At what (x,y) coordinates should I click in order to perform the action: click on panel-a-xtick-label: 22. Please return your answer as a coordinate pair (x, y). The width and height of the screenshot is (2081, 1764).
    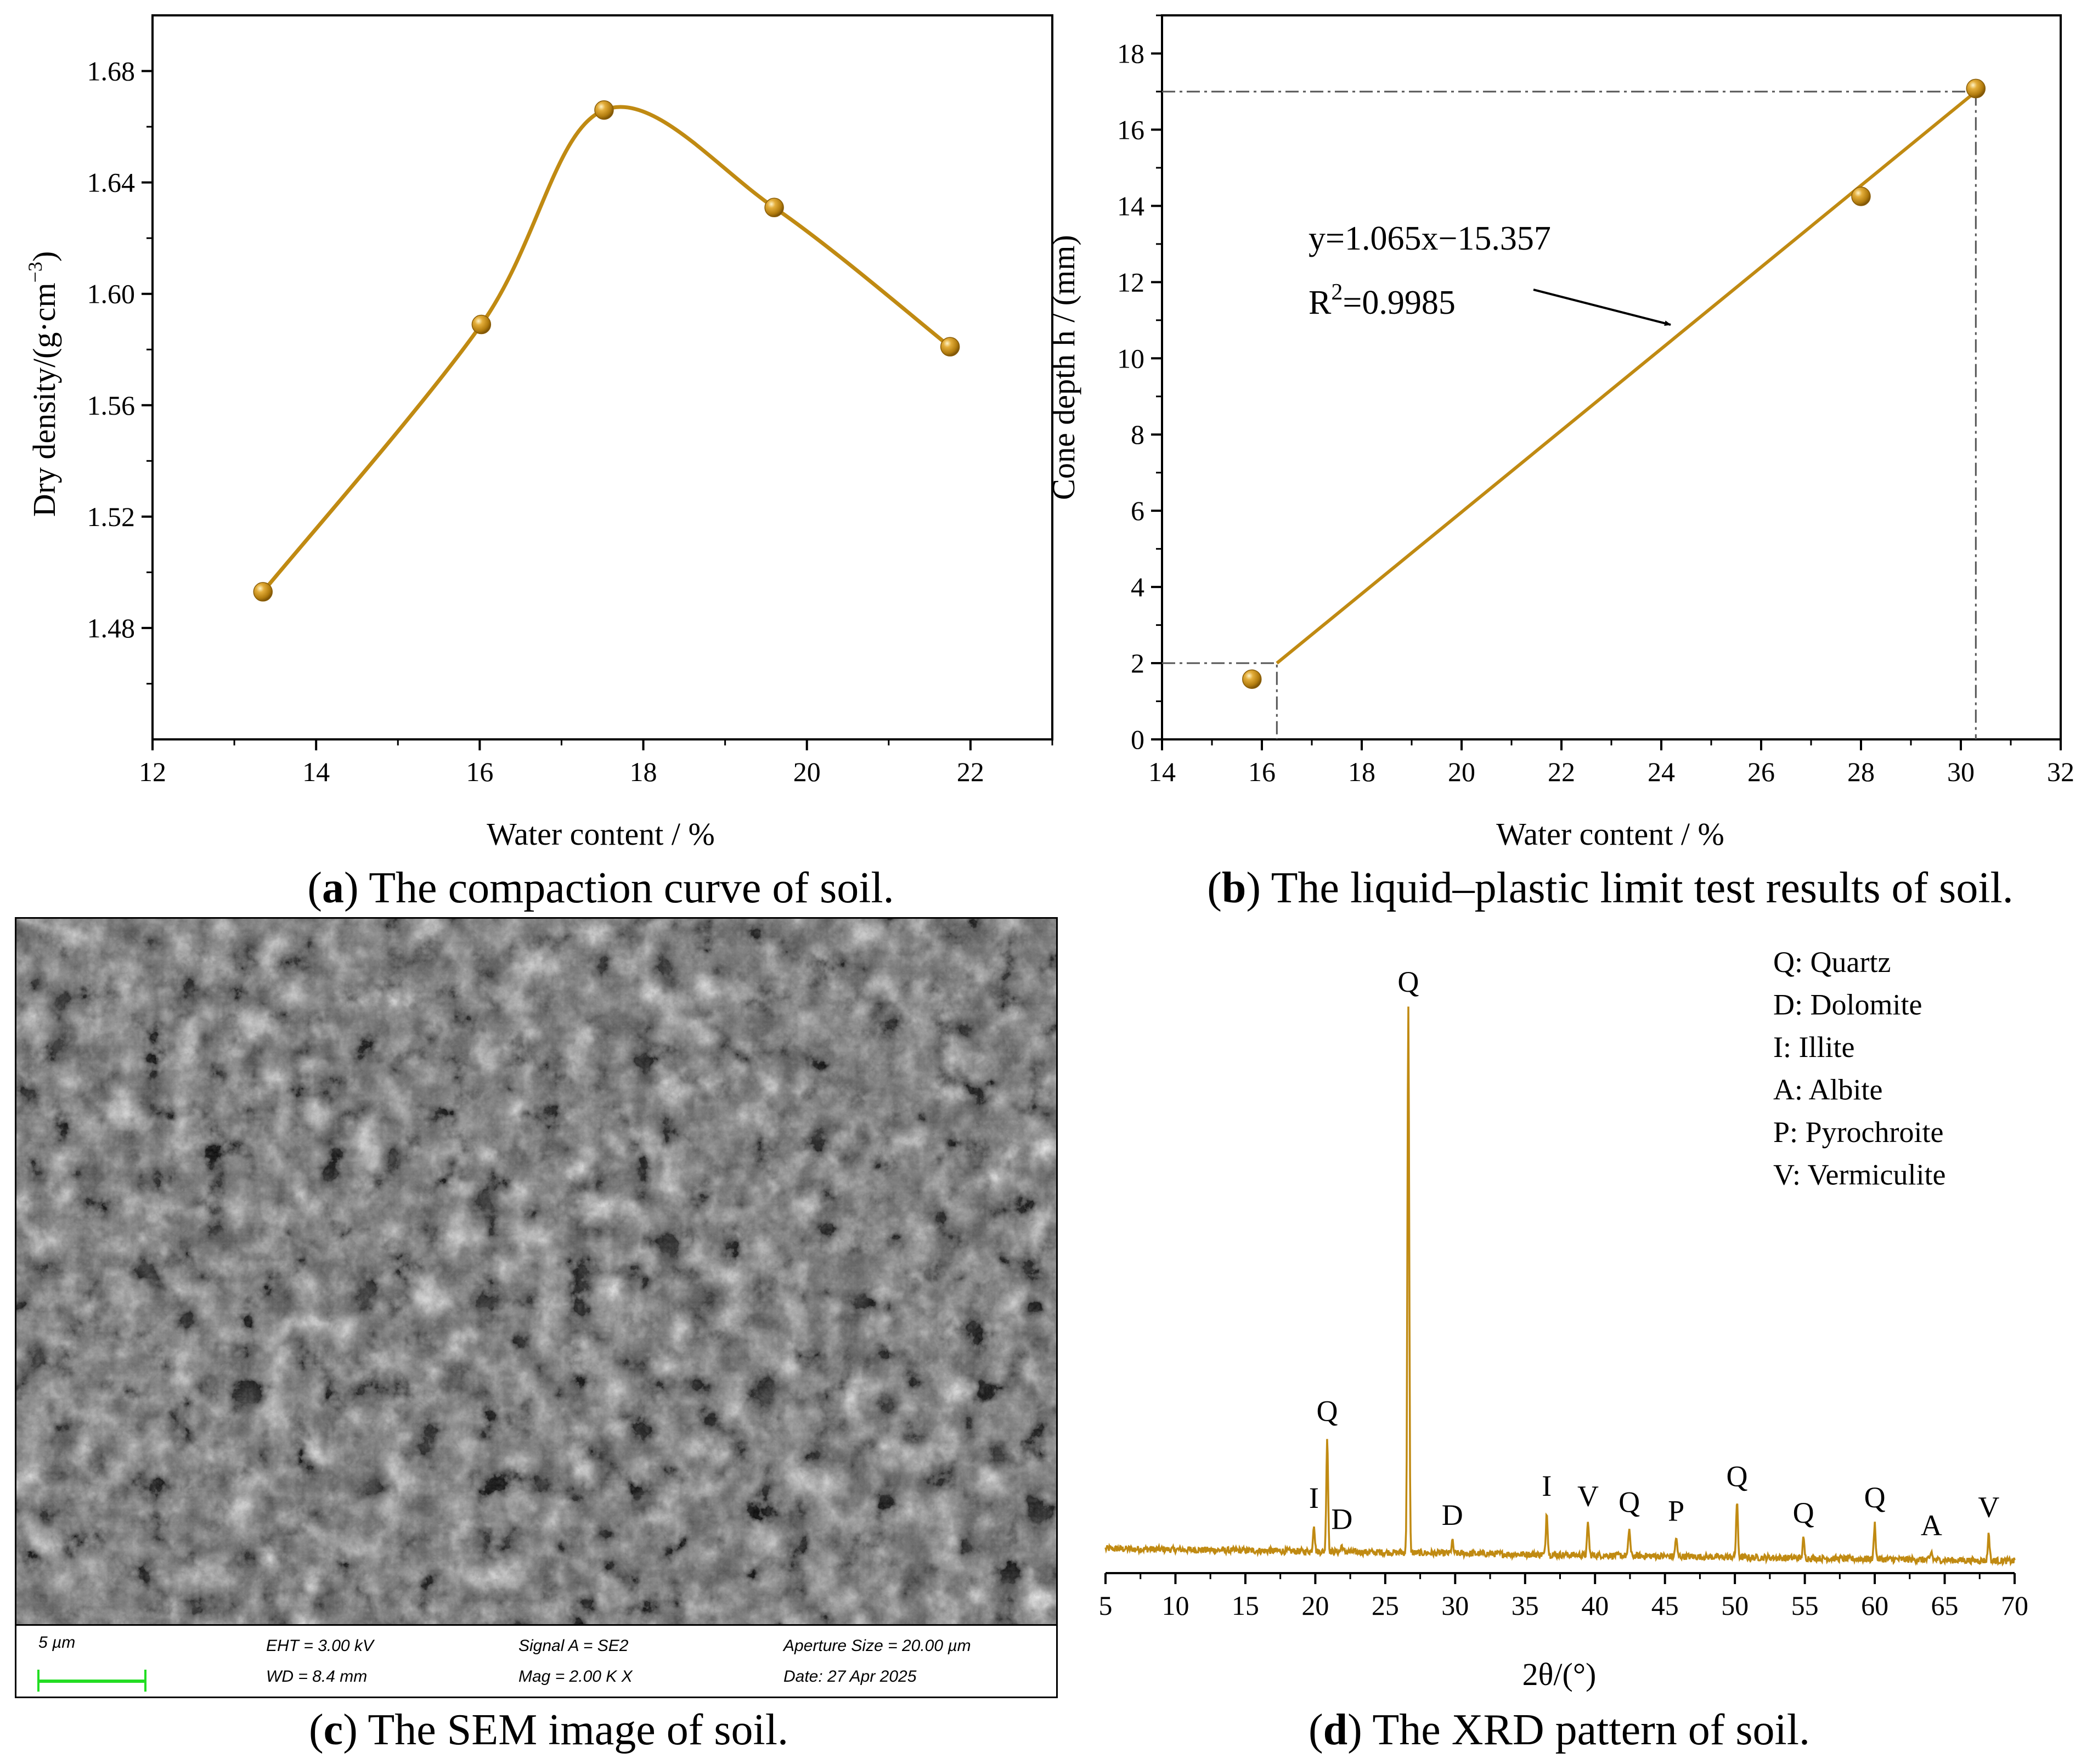
    Looking at the image, I should click on (970, 771).